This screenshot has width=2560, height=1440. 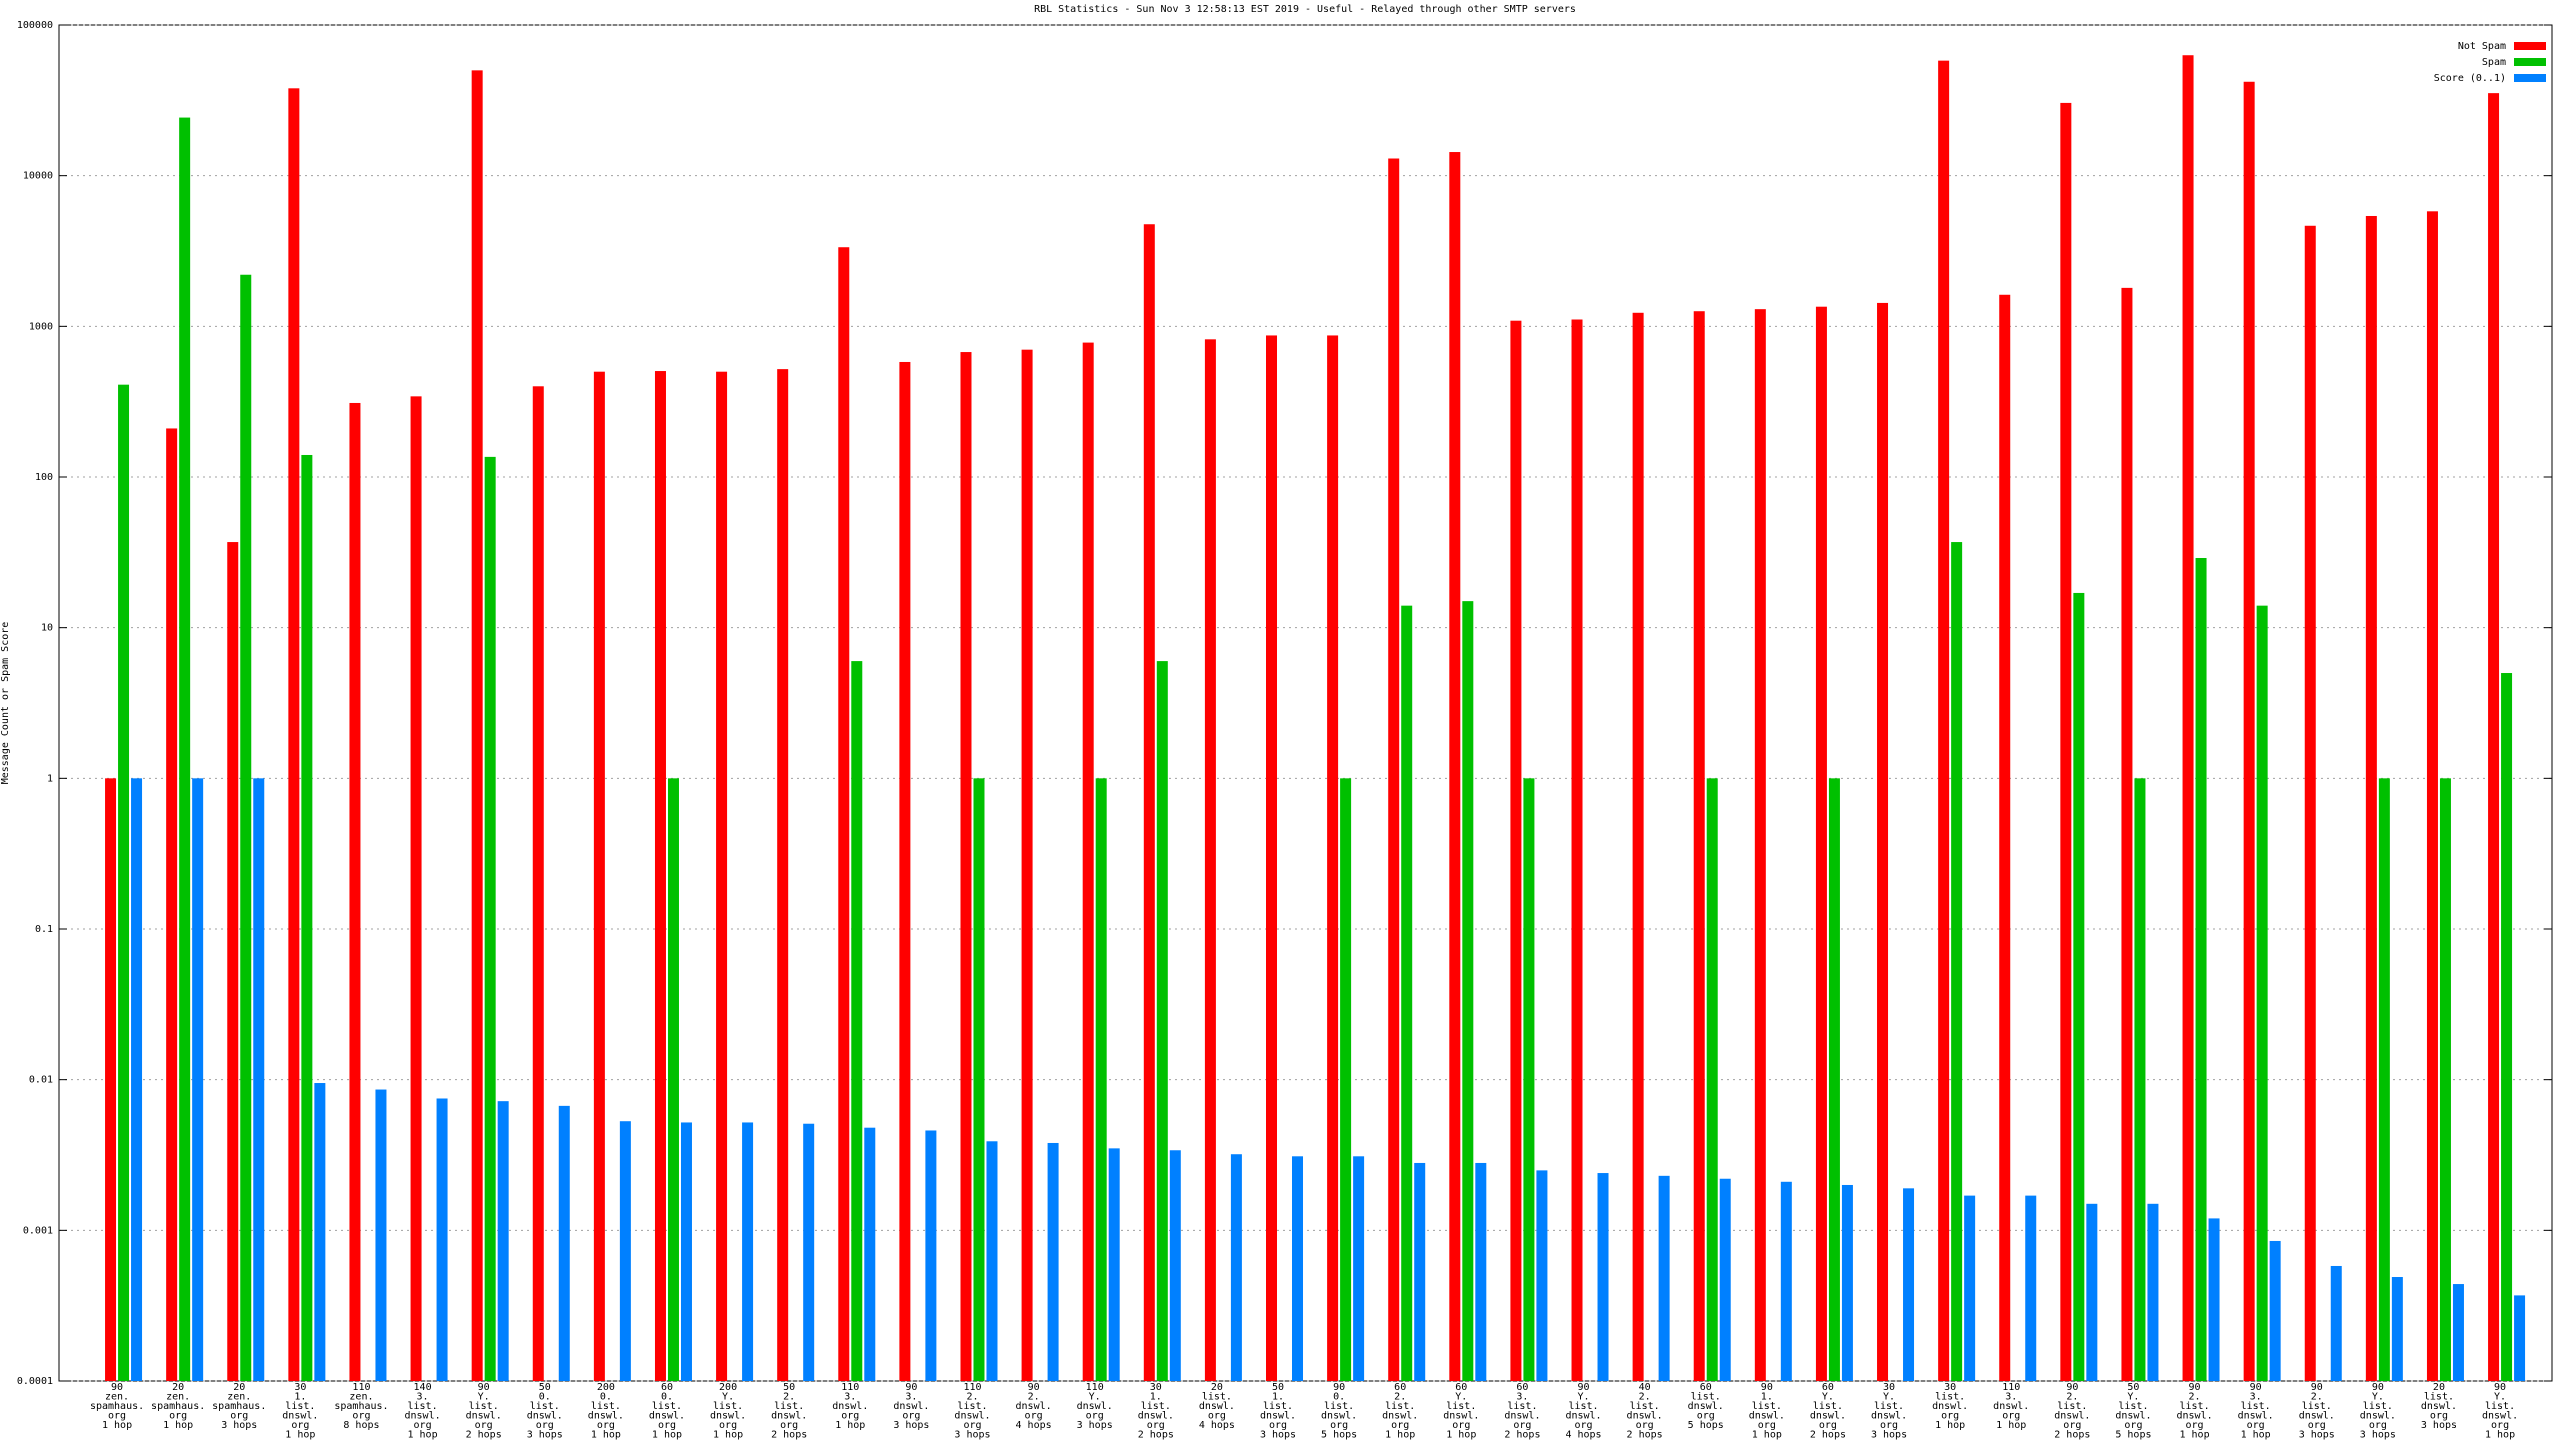 What do you see at coordinates (1278, 1411) in the screenshot?
I see `x-tick-label: 50 1. list. dnswl. org 3 hops` at bounding box center [1278, 1411].